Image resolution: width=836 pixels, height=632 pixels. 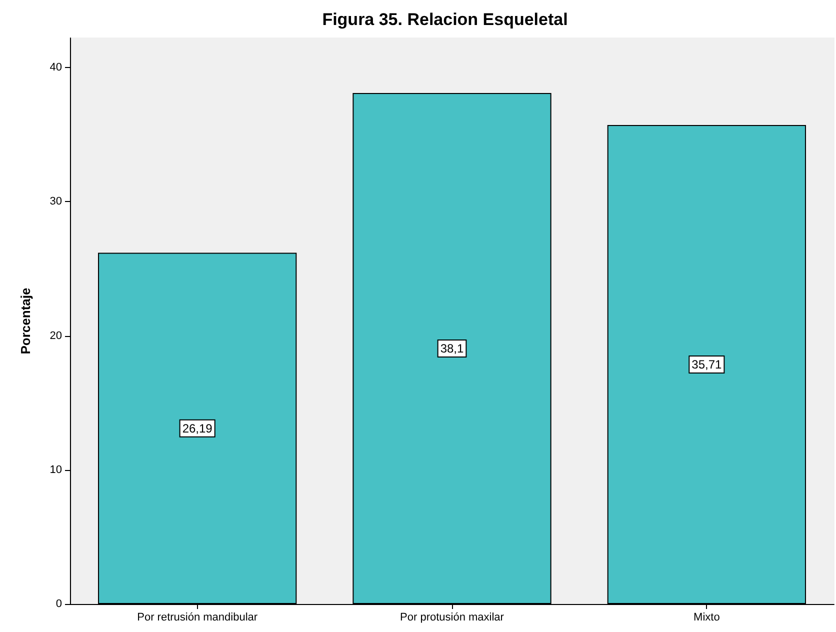 What do you see at coordinates (452, 348) in the screenshot?
I see `data-label: 38,1` at bounding box center [452, 348].